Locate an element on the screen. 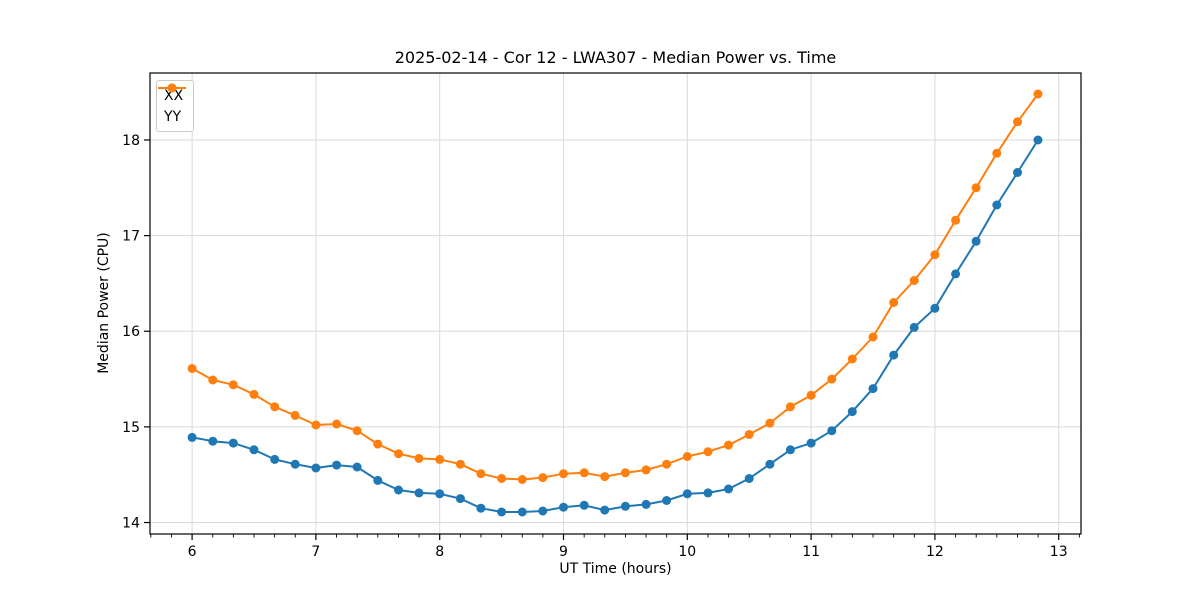 The height and width of the screenshot is (600, 1200). x-tick-label-7: 7 is located at coordinates (315, 552).